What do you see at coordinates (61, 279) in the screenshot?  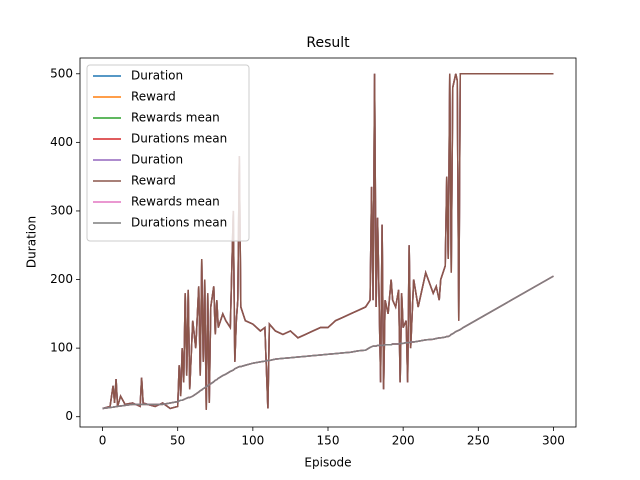 I see `y-tick-label: 200` at bounding box center [61, 279].